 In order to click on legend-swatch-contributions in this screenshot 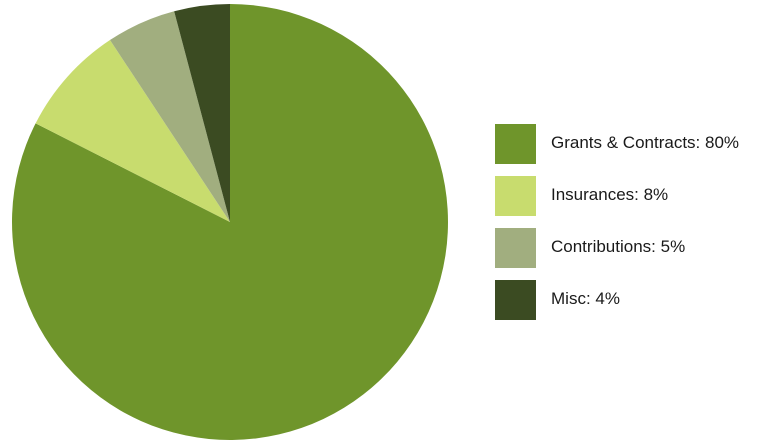, I will do `click(515, 248)`.